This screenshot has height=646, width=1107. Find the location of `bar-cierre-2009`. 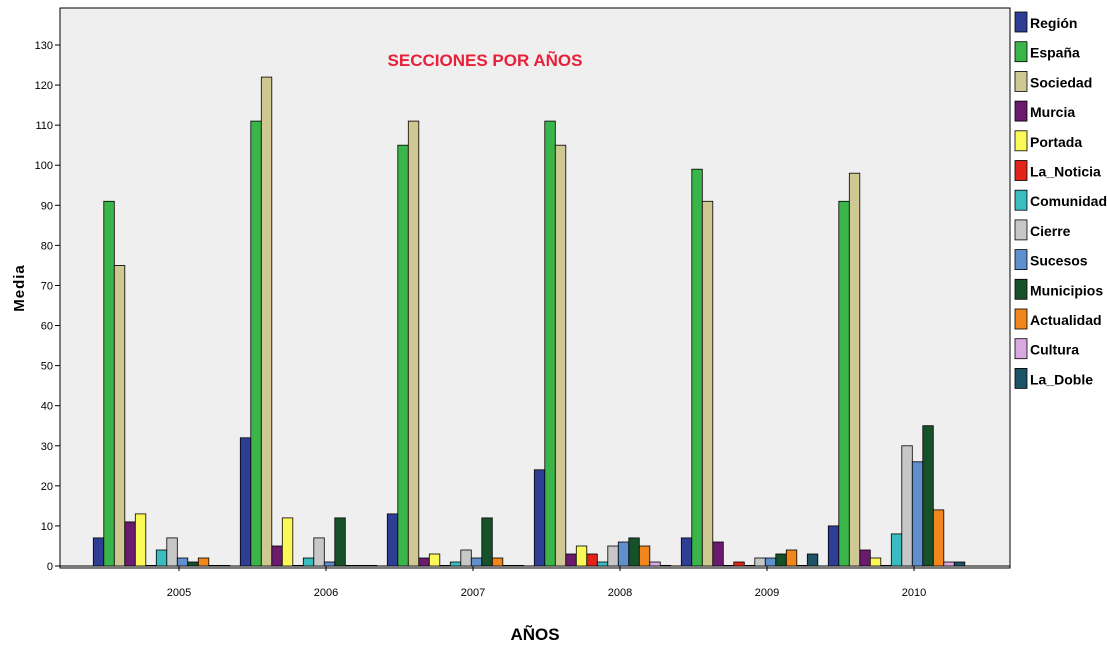

bar-cierre-2009 is located at coordinates (760, 562).